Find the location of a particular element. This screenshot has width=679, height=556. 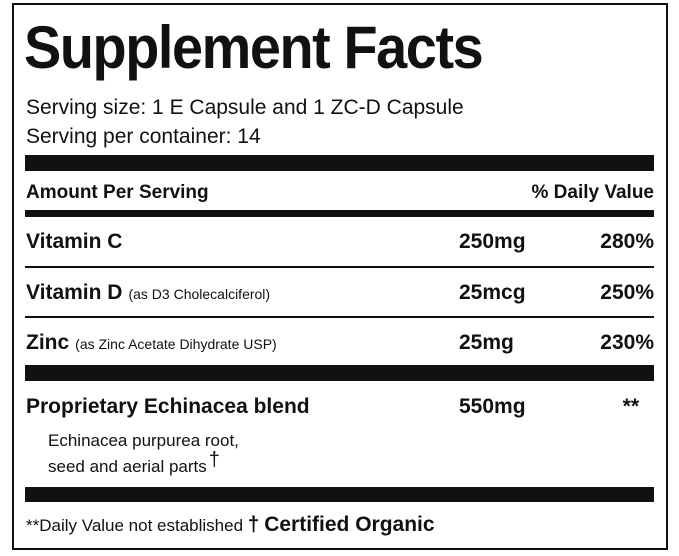

daily-value: 280% is located at coordinates (627, 241).